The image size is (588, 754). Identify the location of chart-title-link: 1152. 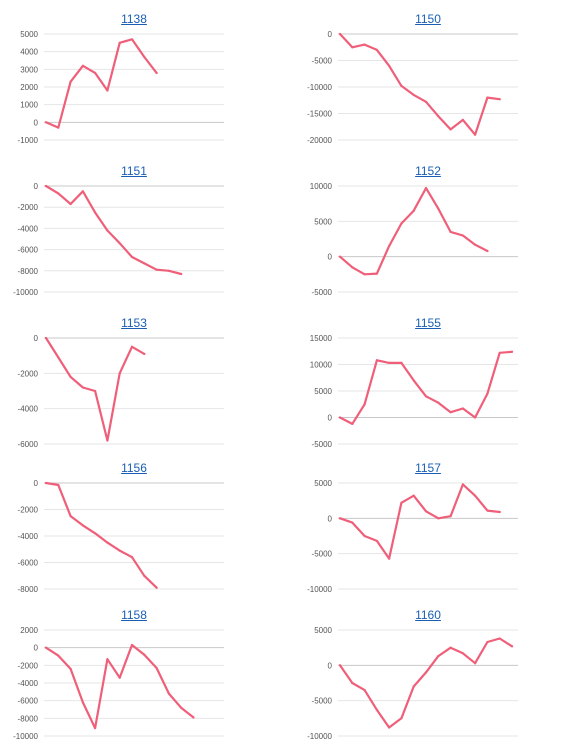
(428, 171).